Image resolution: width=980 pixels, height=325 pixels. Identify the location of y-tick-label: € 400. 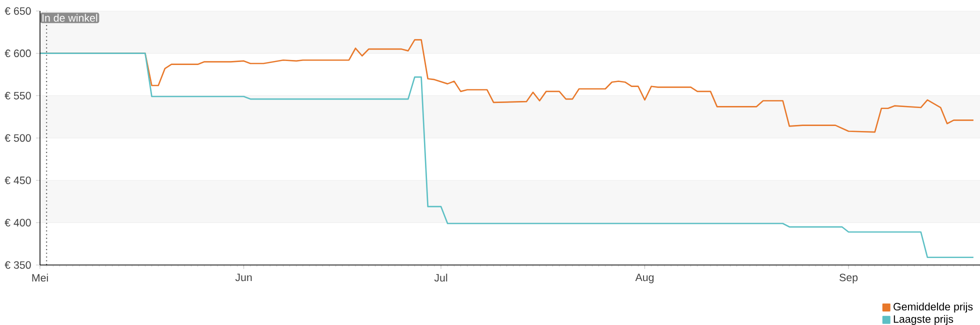
(17, 222).